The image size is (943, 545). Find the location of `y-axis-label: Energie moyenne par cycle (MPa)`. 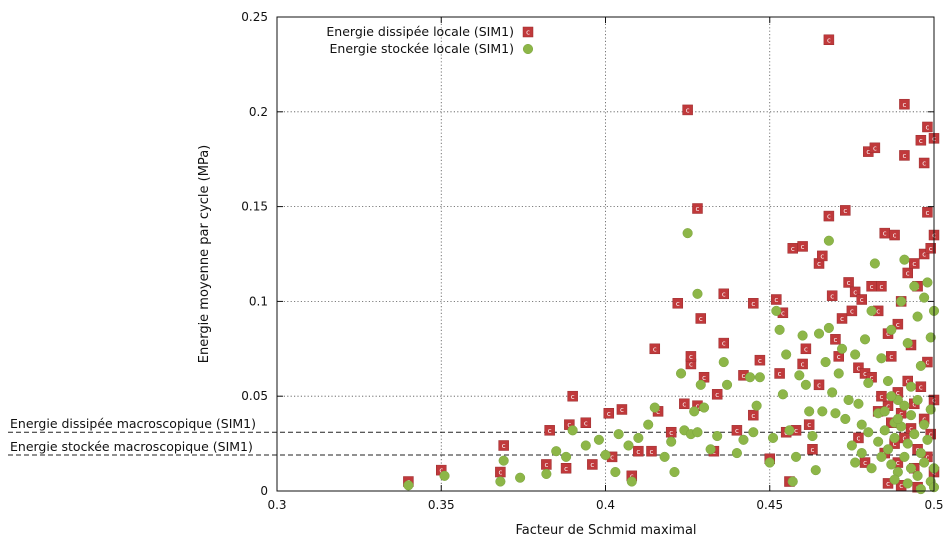

y-axis-label: Energie moyenne par cycle (MPa) is located at coordinates (204, 254).